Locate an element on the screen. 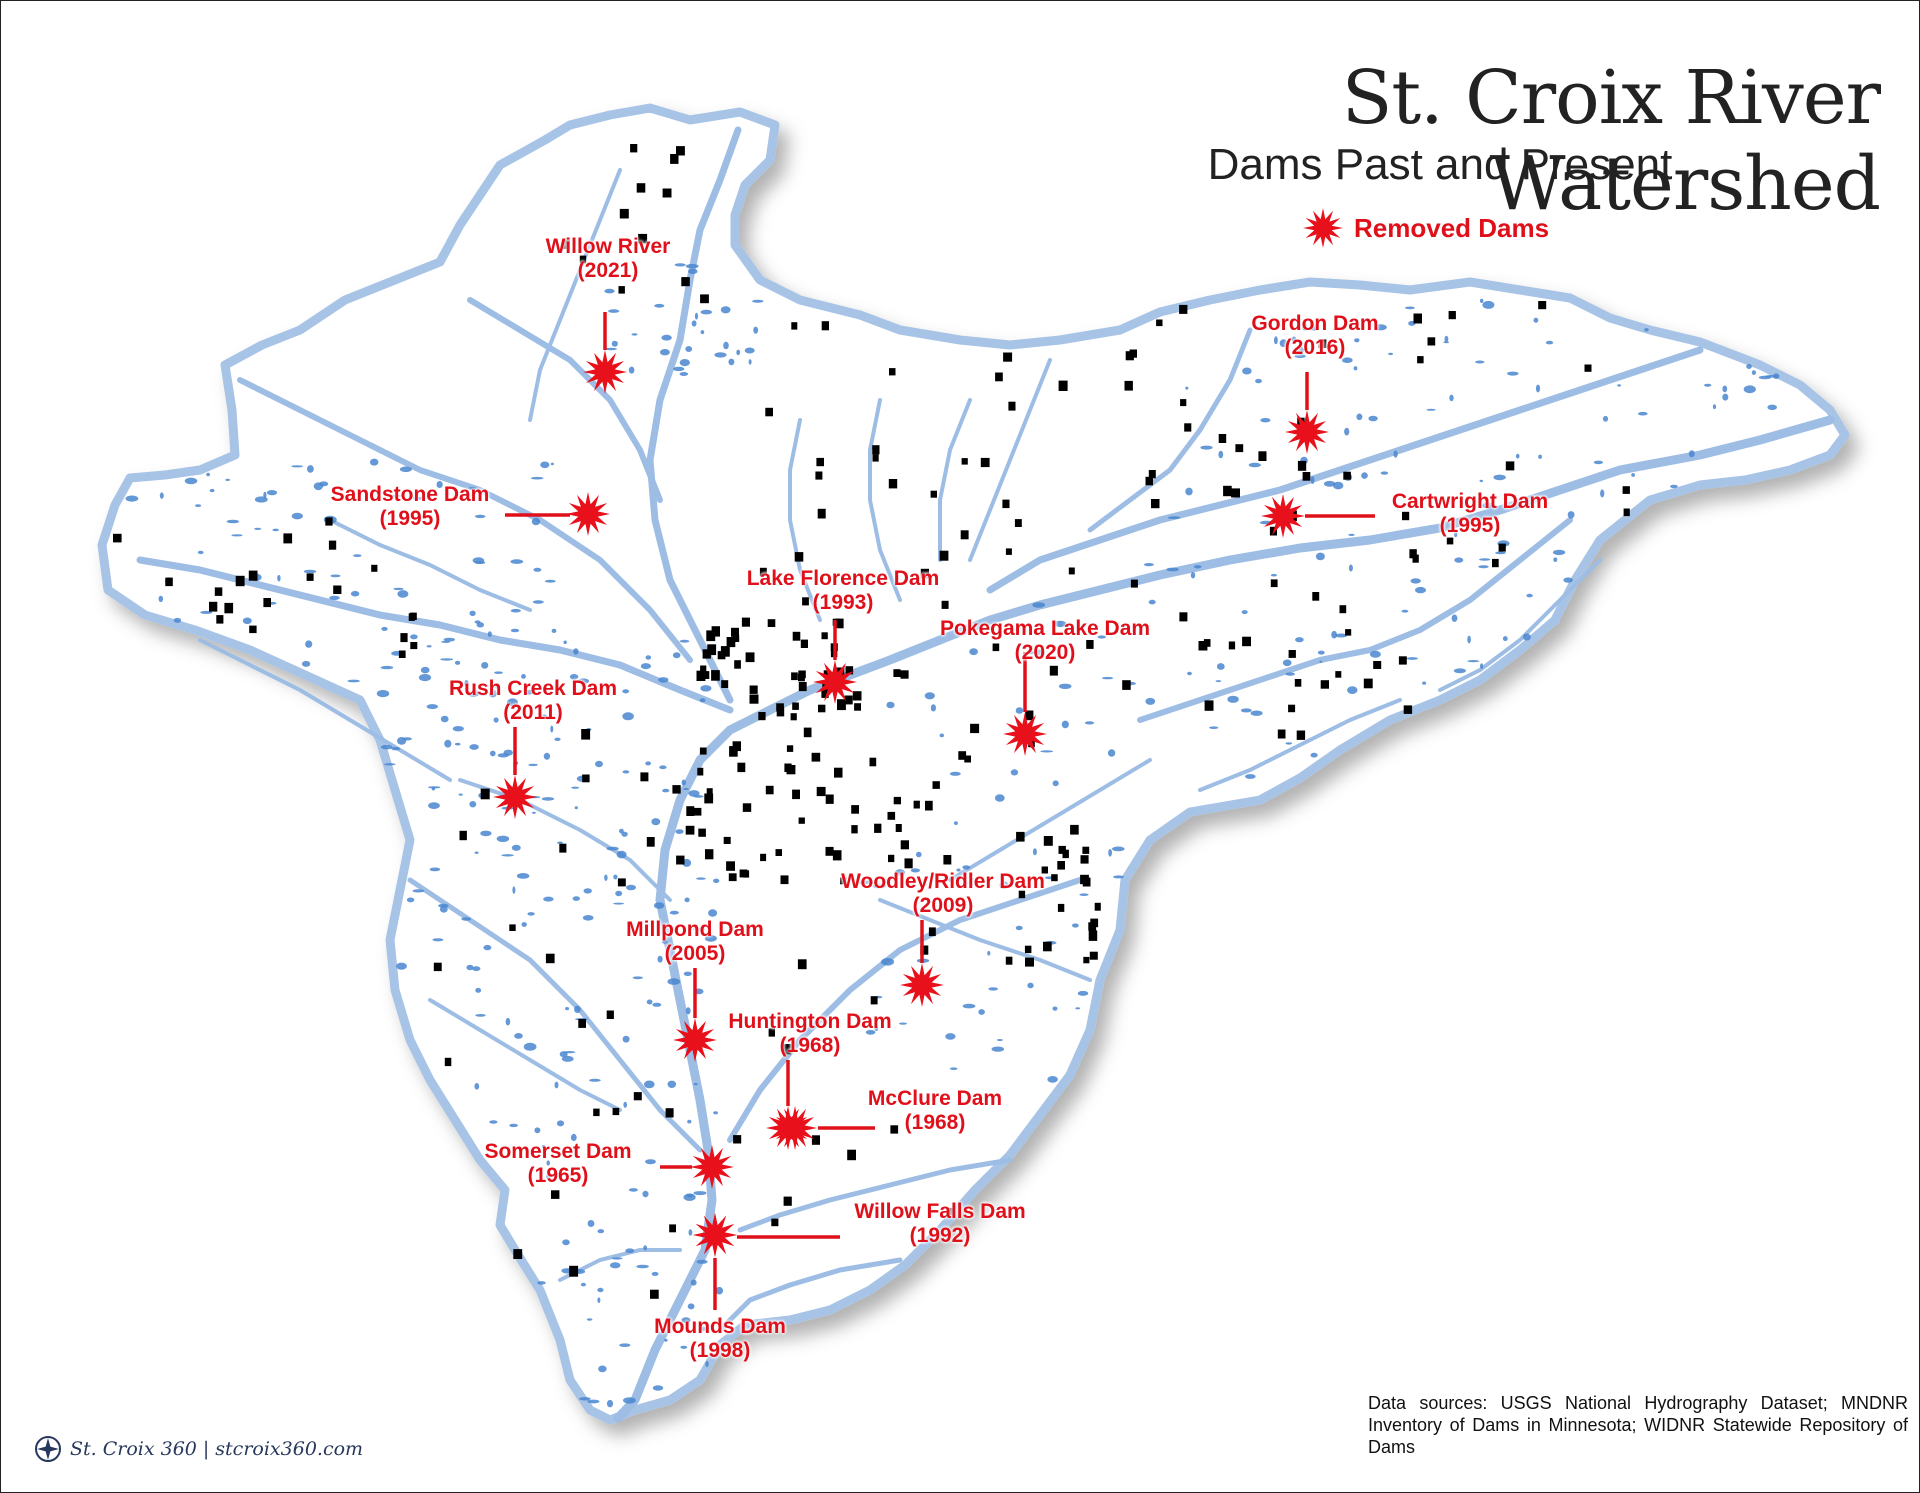 This screenshot has height=1493, width=1920. footer-site-link: stcroix360.com is located at coordinates (289, 1449).